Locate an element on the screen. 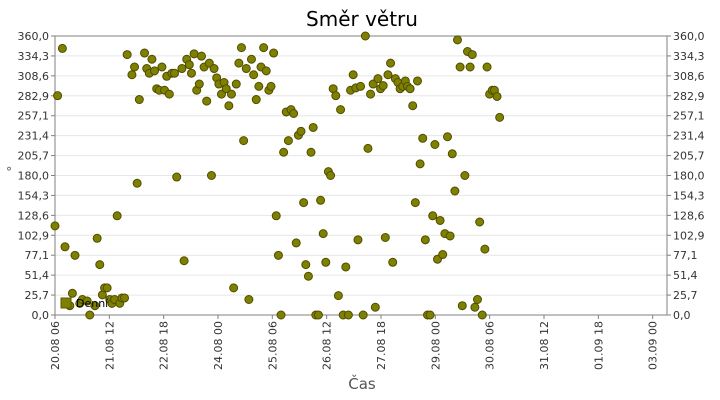  y-tick-label-left: 180,0 is located at coordinates (34, 176).